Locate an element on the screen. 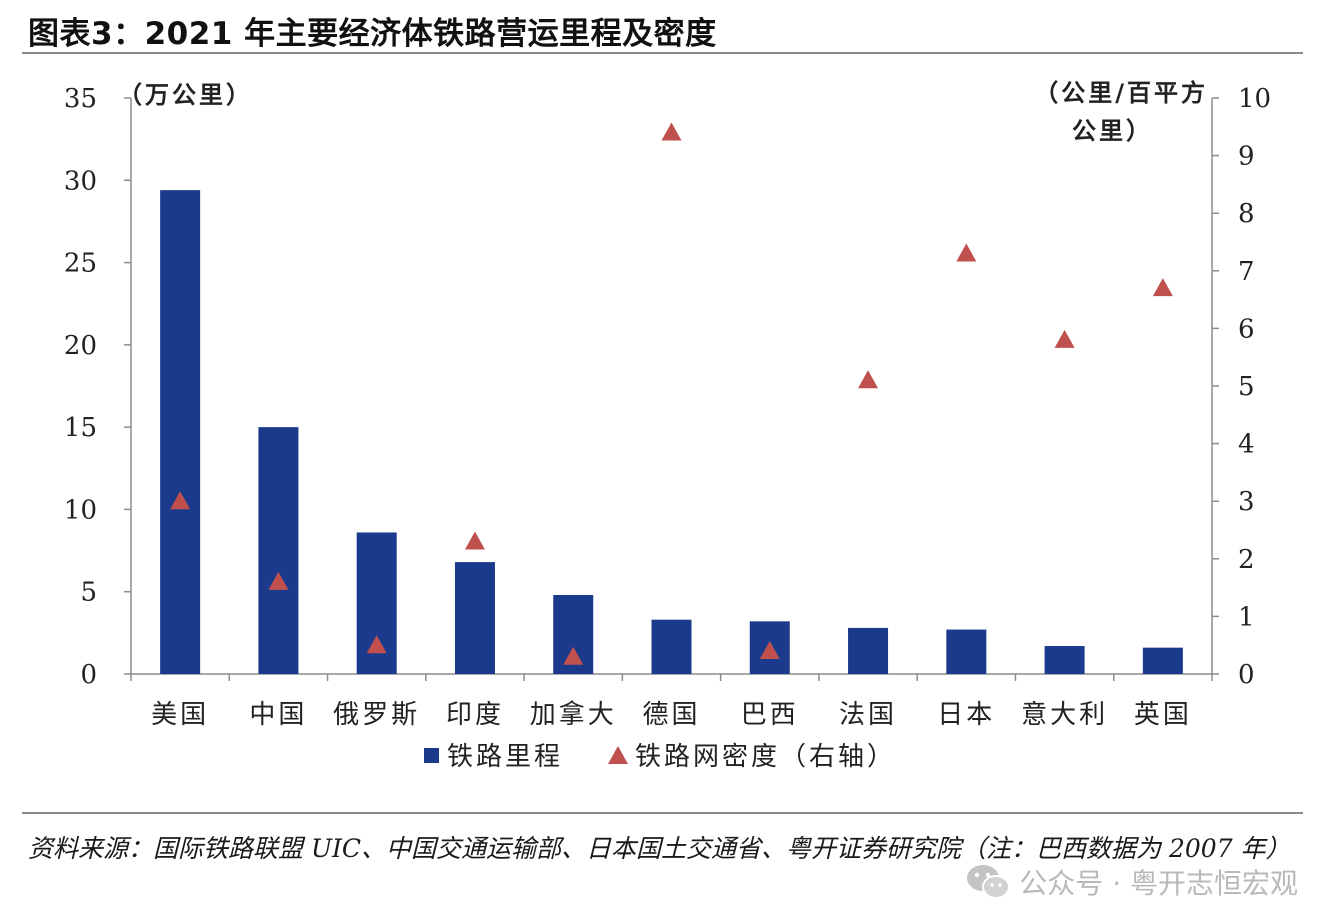 This screenshot has height=920, width=1334. x-tick-label: 日本 is located at coordinates (966, 715).